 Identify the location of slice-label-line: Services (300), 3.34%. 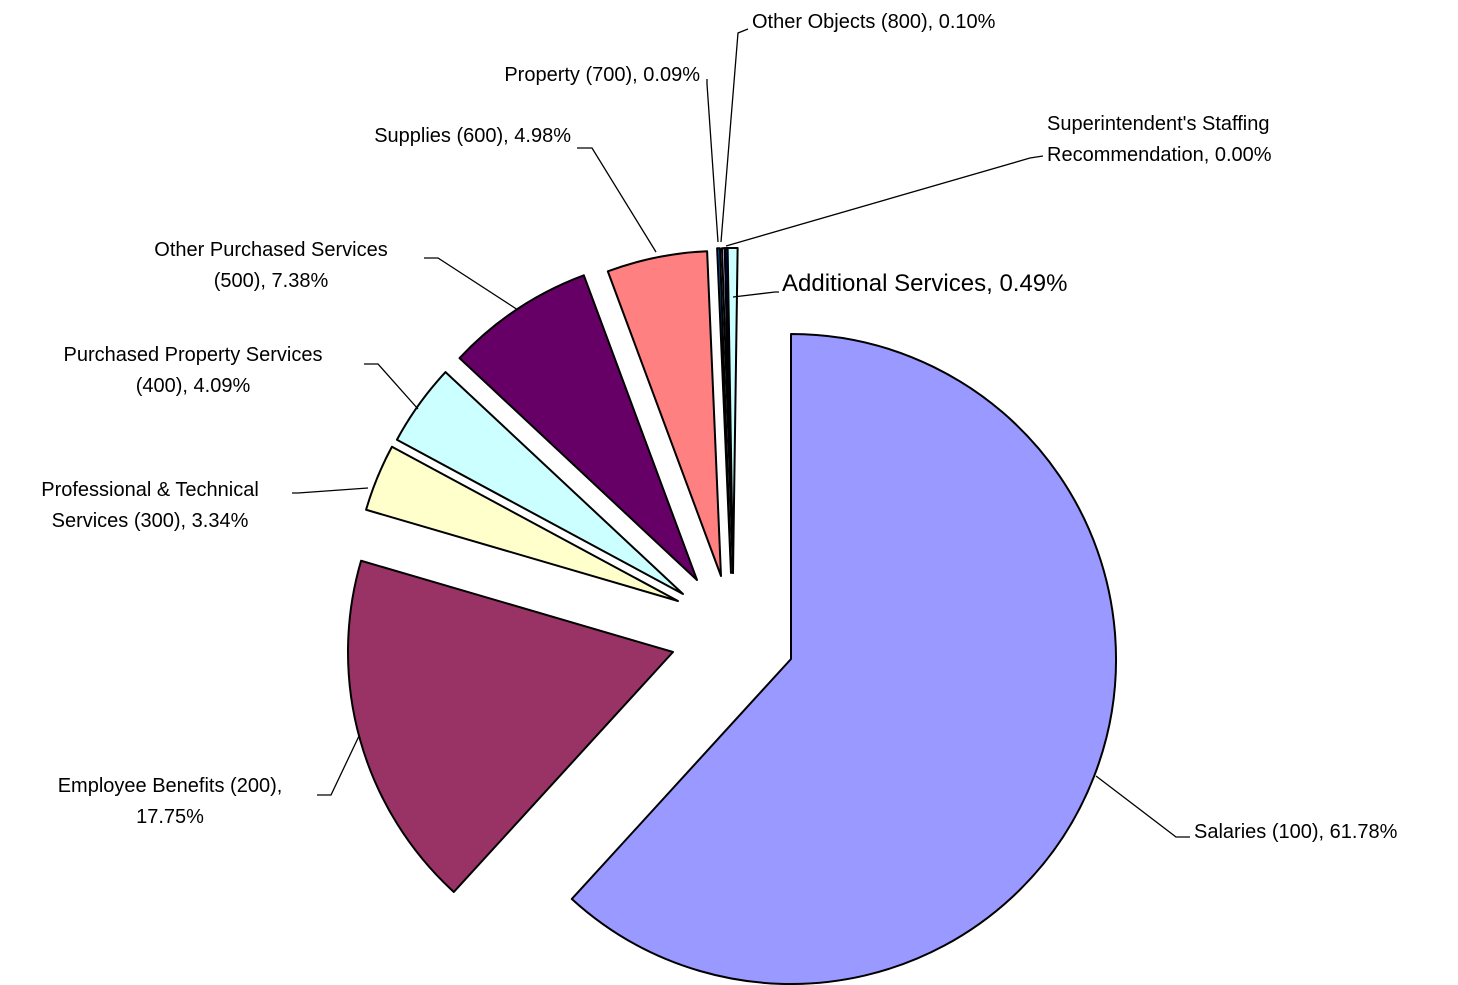
(150, 521).